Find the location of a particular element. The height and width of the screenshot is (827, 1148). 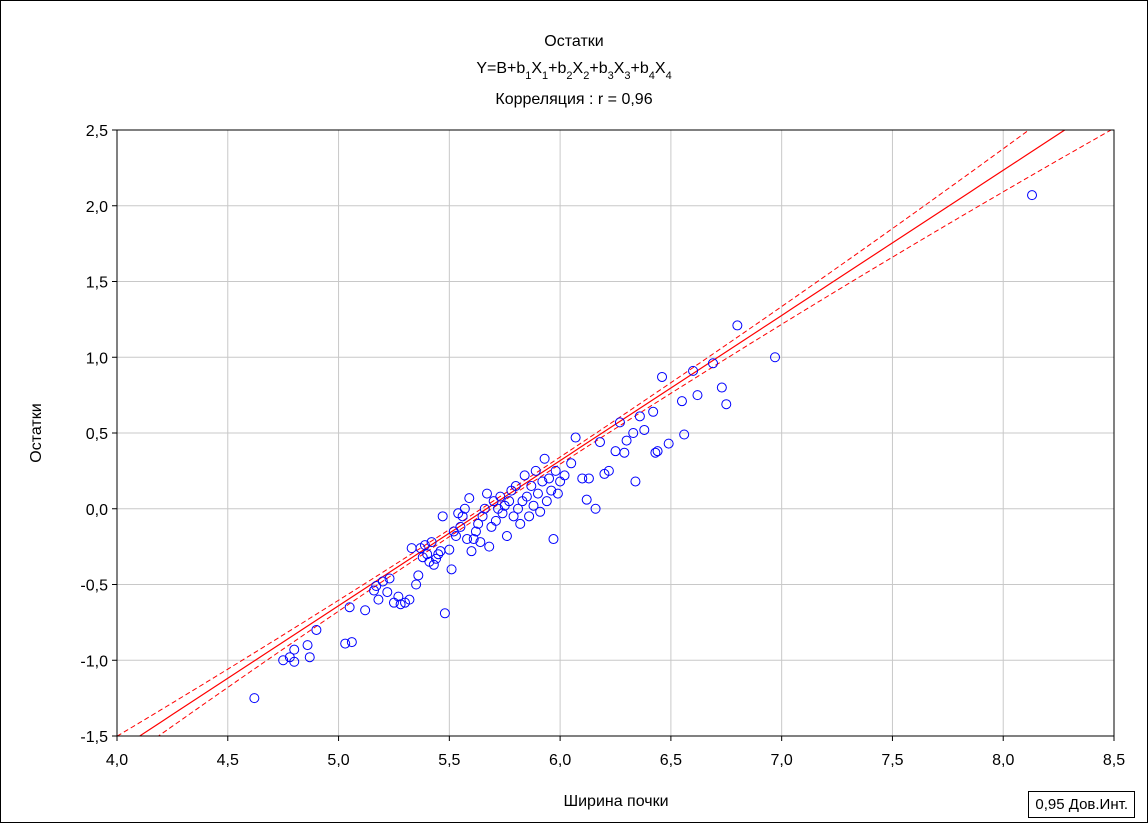

y-tick-label: 1,5 is located at coordinates (97, 283).